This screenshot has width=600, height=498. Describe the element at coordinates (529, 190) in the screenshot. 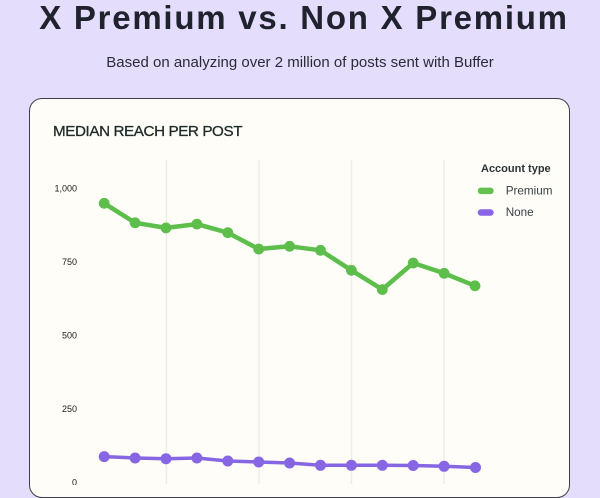

I see `svg-text: Premium` at that location.